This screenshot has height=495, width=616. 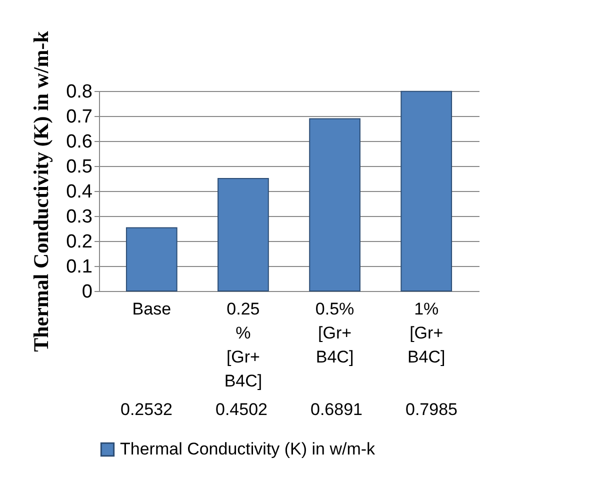 What do you see at coordinates (432, 409) in the screenshot?
I see `data-label: 0.7985` at bounding box center [432, 409].